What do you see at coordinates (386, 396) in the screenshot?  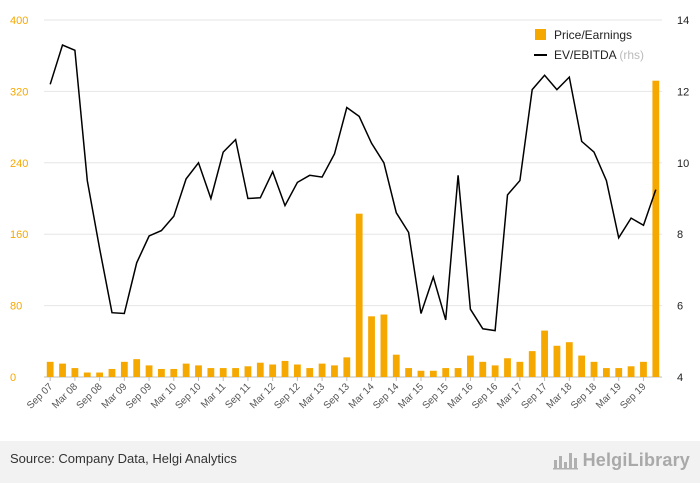 I see `x-axis-tick-label: Sep 14` at bounding box center [386, 396].